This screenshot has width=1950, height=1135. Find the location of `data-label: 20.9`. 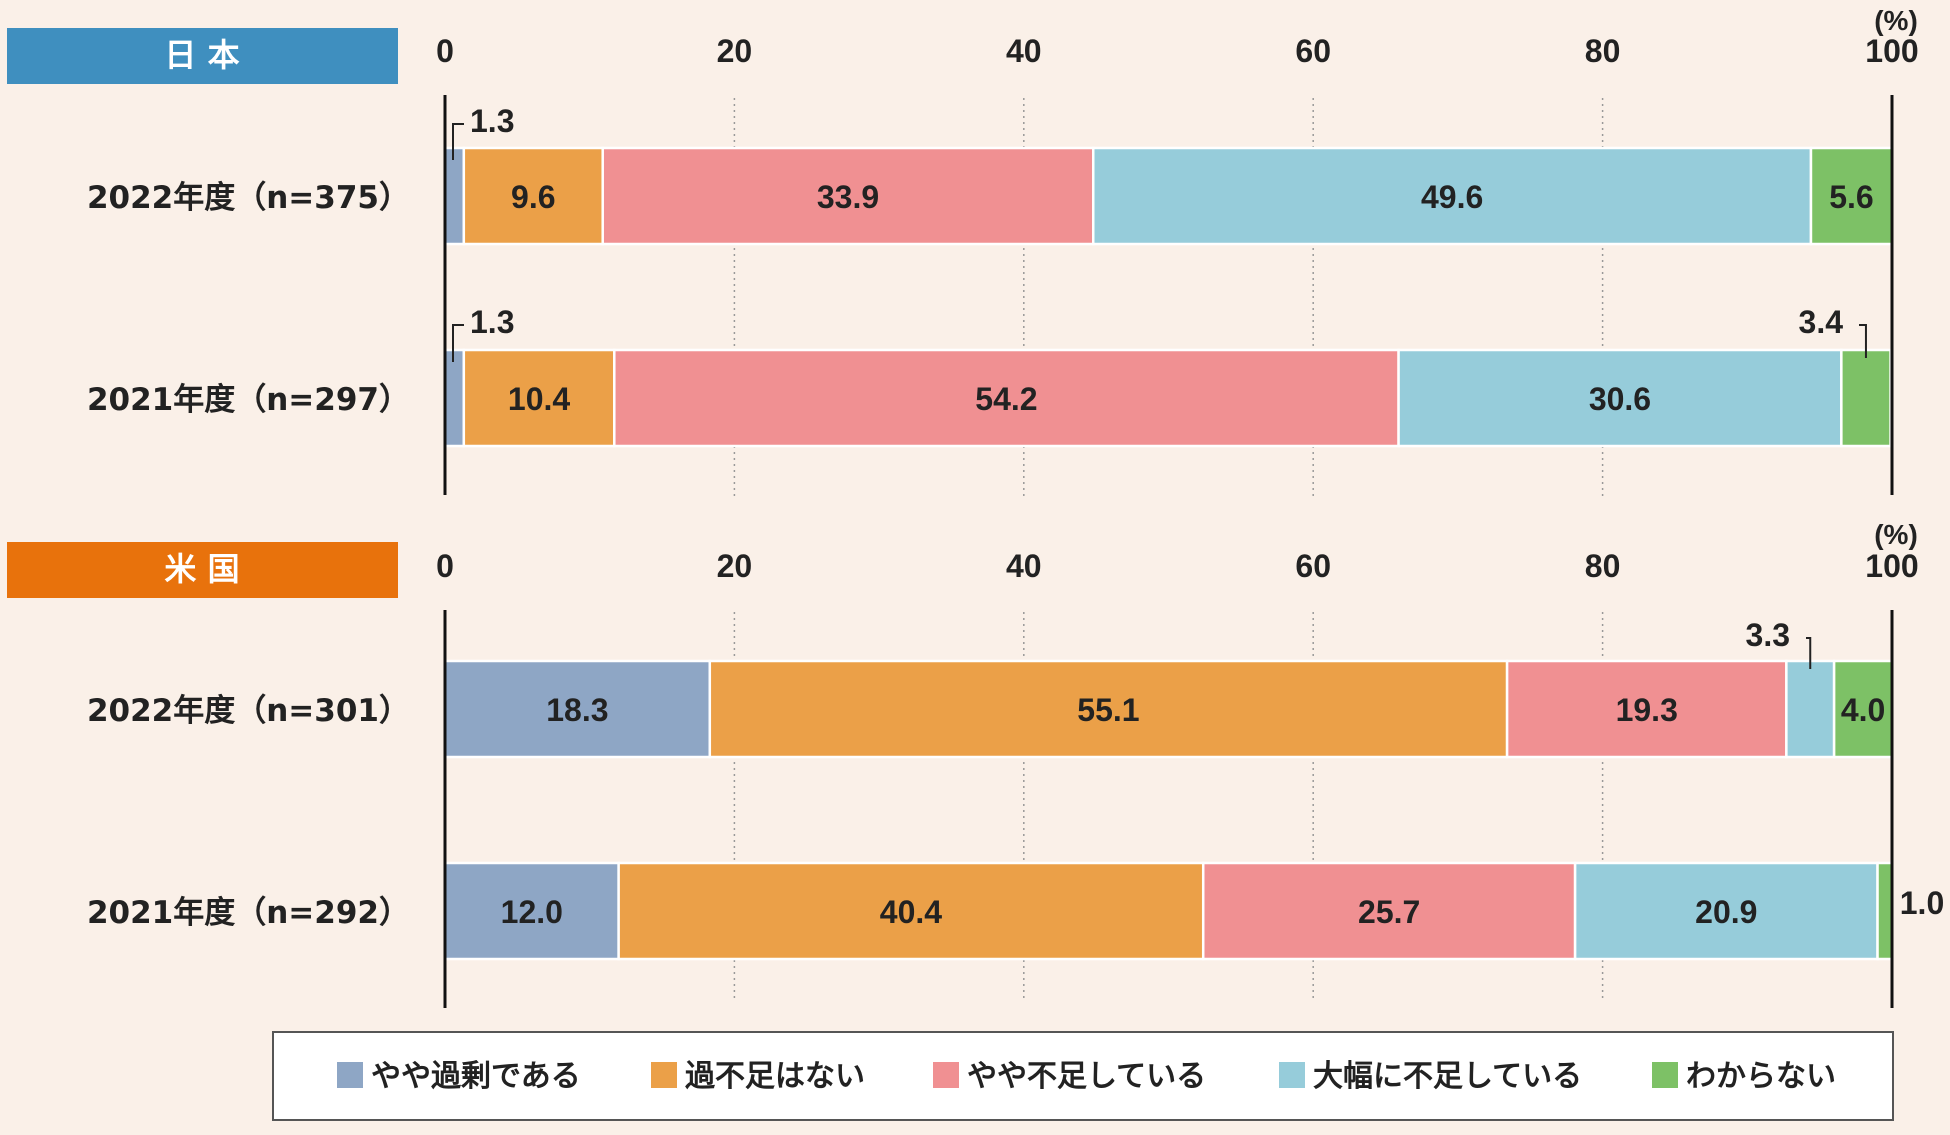

data-label: 20.9 is located at coordinates (1726, 912).